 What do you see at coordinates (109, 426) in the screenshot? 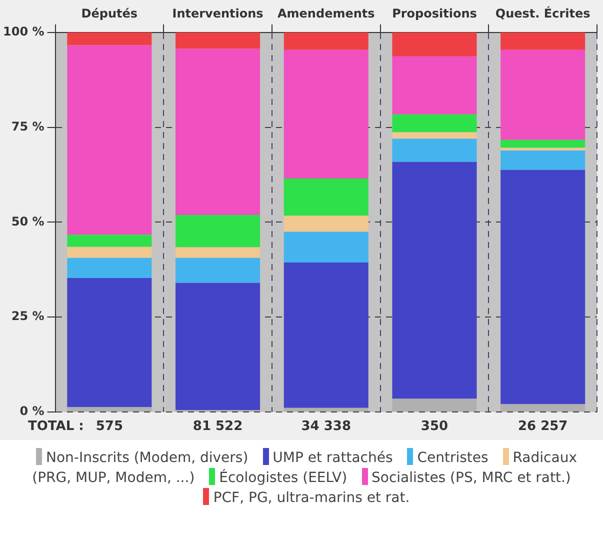
I see `text: 575` at bounding box center [109, 426].